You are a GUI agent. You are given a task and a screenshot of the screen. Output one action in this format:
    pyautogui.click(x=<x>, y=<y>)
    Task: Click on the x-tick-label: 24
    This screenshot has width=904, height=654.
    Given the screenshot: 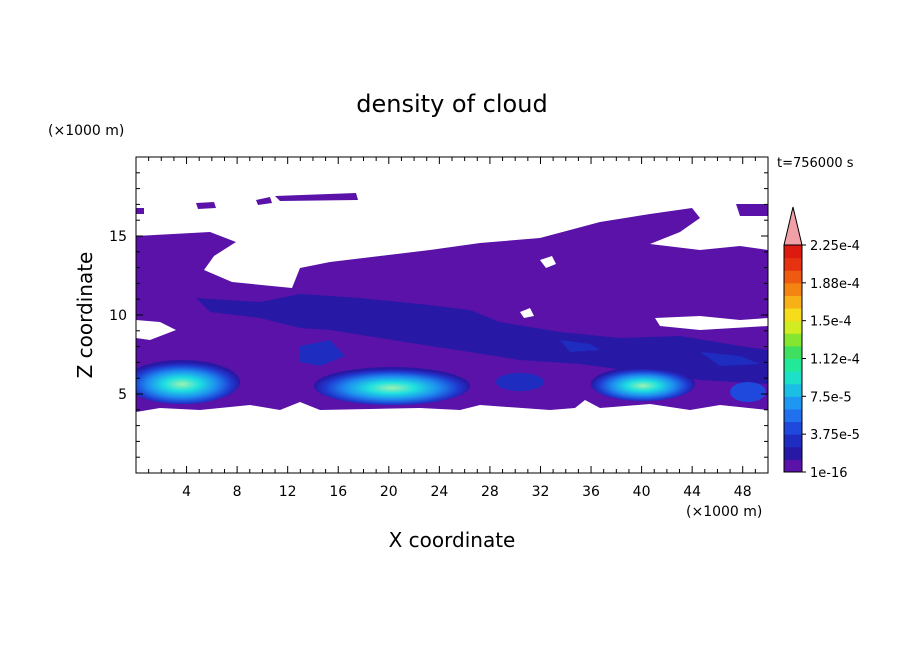 What is the action you would take?
    pyautogui.click(x=439, y=492)
    